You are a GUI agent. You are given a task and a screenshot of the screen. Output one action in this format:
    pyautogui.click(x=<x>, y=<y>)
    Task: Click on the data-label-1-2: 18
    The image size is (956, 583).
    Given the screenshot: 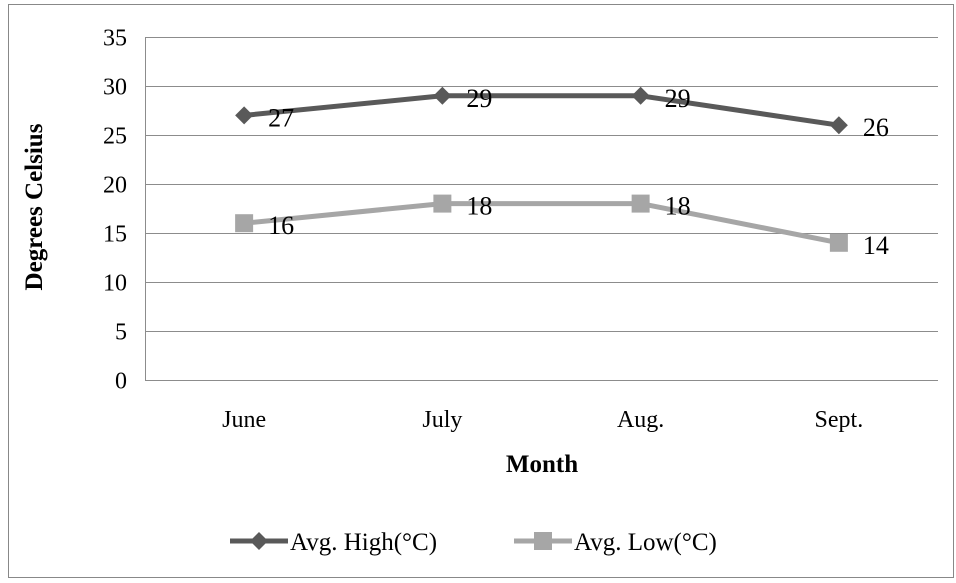 What is the action you would take?
    pyautogui.click(x=678, y=206)
    